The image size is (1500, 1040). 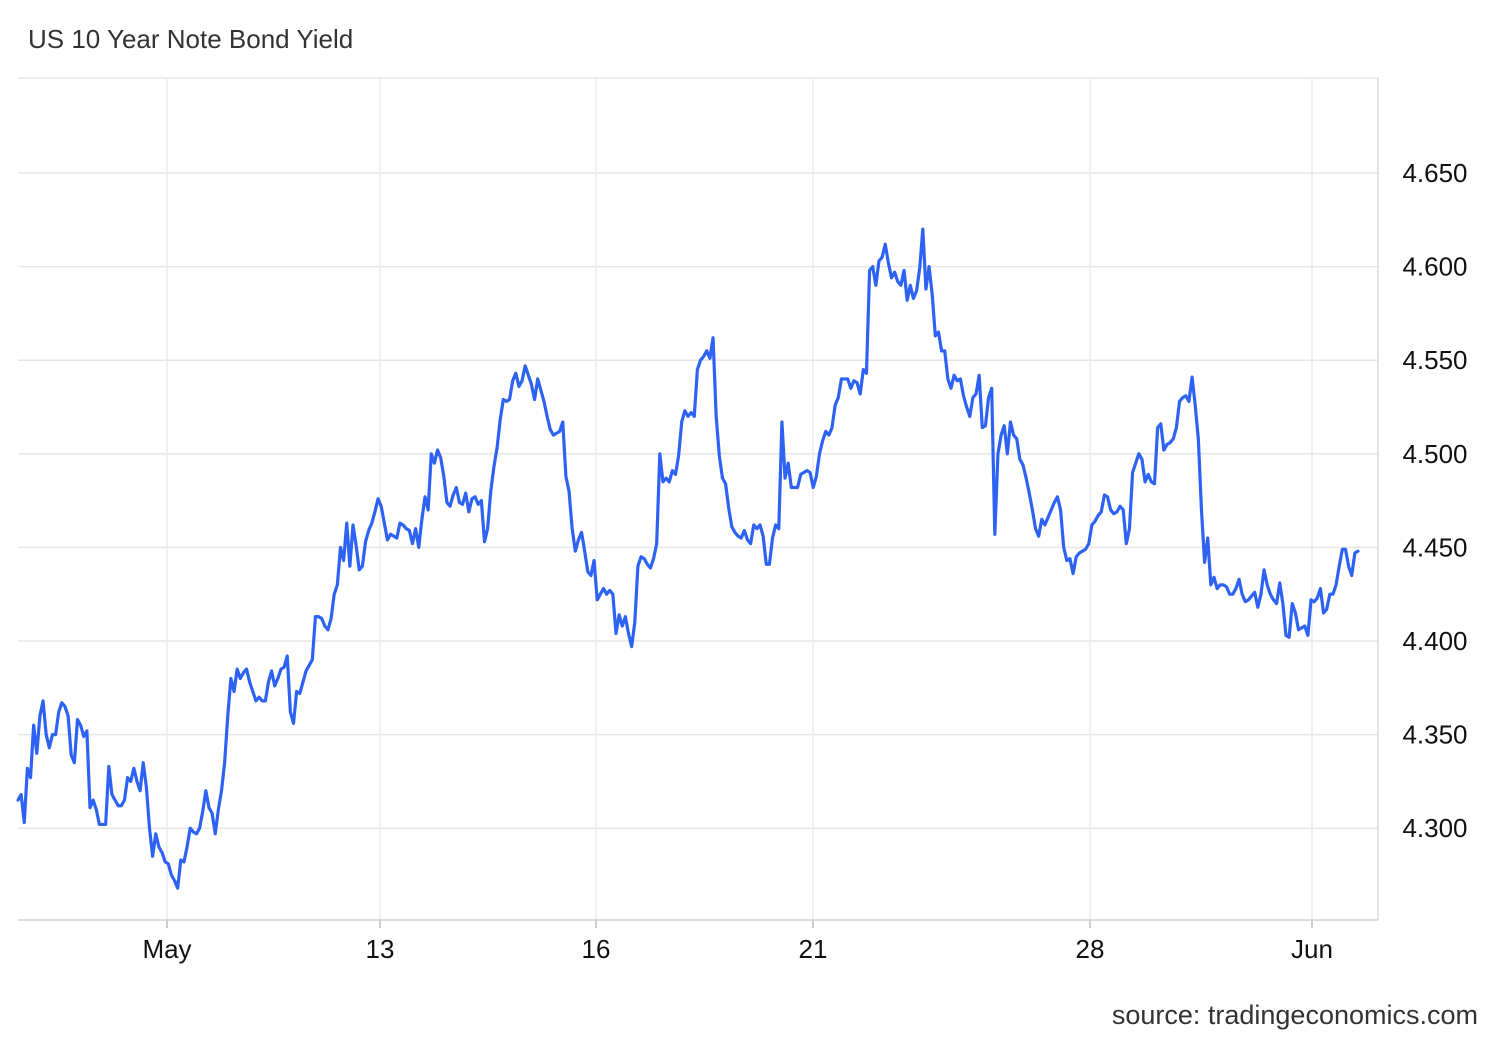 I want to click on y-axis-tick-labels: 4.300 4.350 4.400 4.450 4.500 4.550 4.600 4.650, so click(x=1434, y=500).